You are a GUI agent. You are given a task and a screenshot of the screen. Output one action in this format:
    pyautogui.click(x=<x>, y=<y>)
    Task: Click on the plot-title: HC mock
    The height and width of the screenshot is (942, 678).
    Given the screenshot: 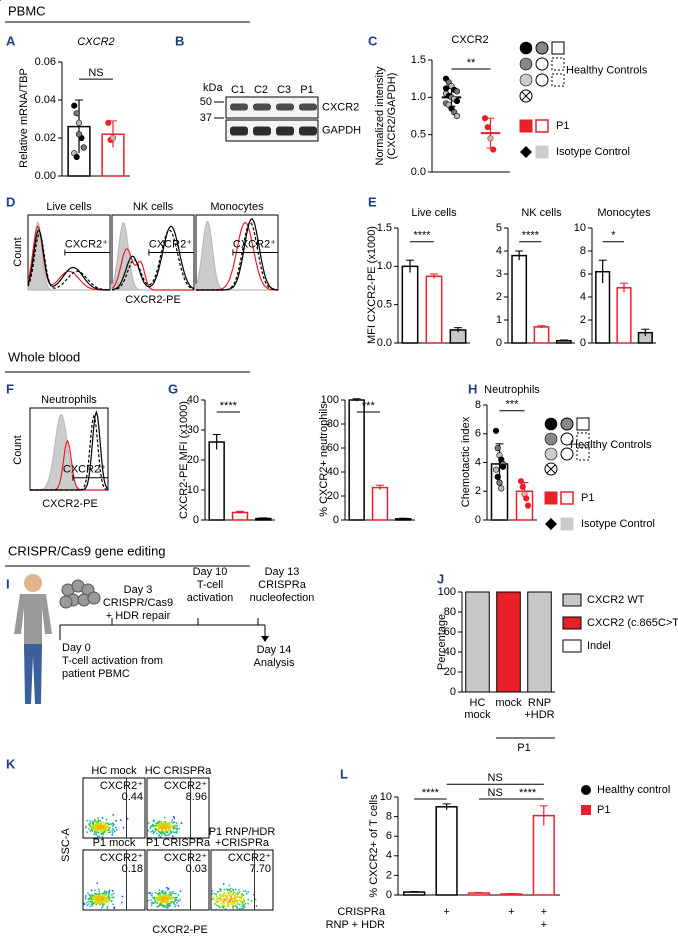 What is the action you would take?
    pyautogui.click(x=114, y=771)
    